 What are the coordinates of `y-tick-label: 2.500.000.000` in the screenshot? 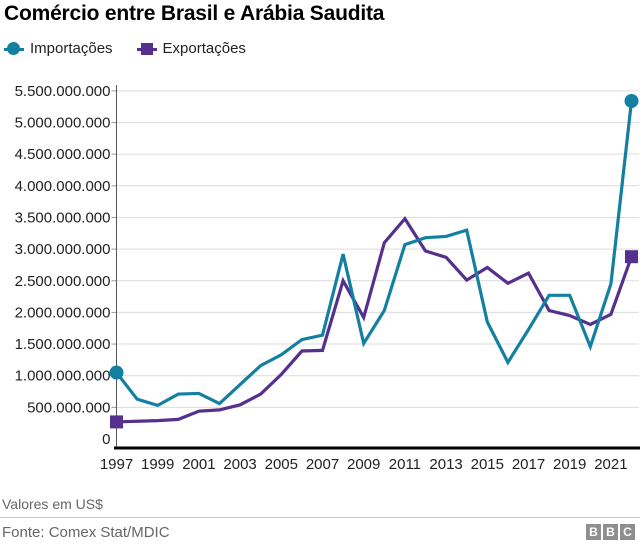 It's located at (63, 281).